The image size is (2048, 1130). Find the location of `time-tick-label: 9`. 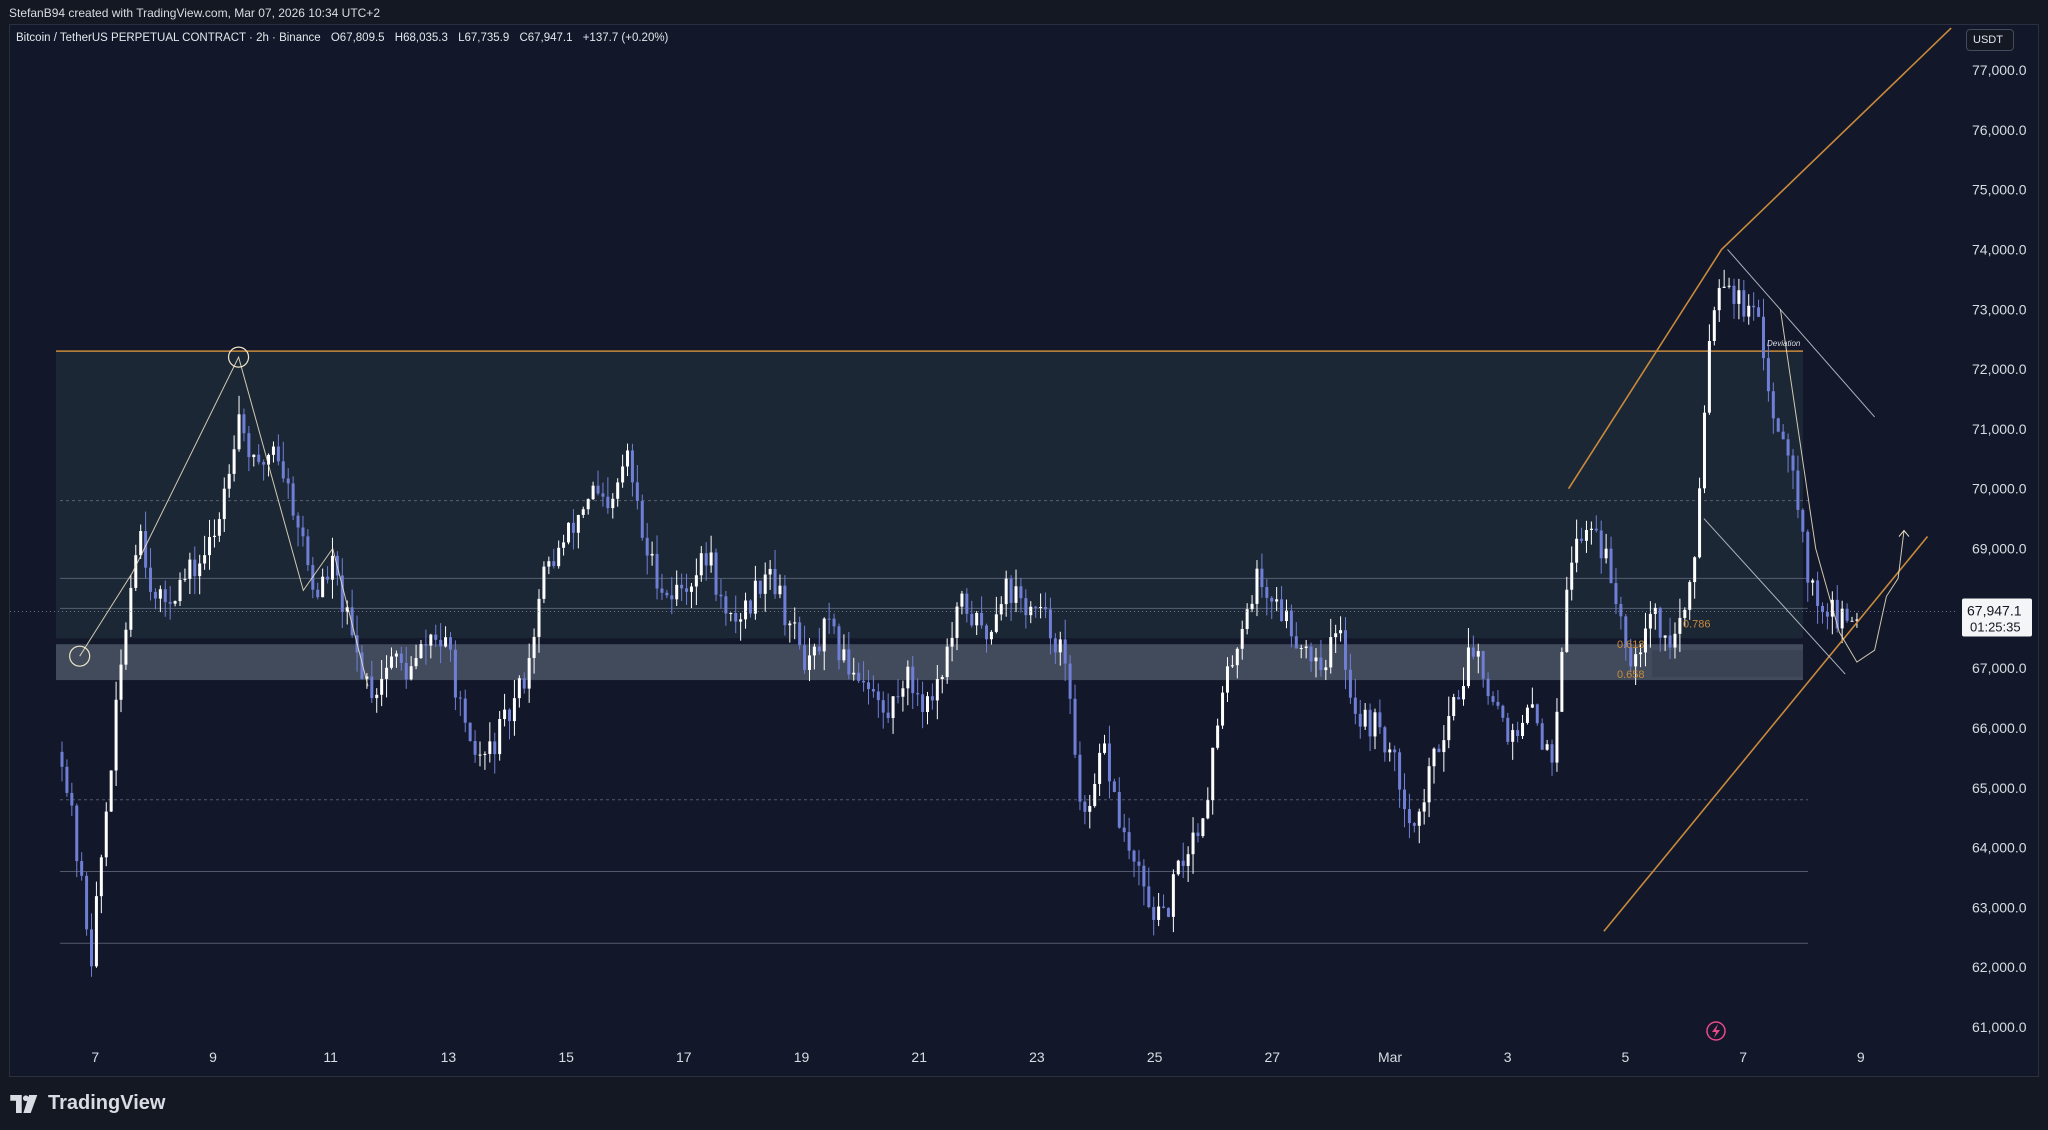

time-tick-label: 9 is located at coordinates (213, 1057).